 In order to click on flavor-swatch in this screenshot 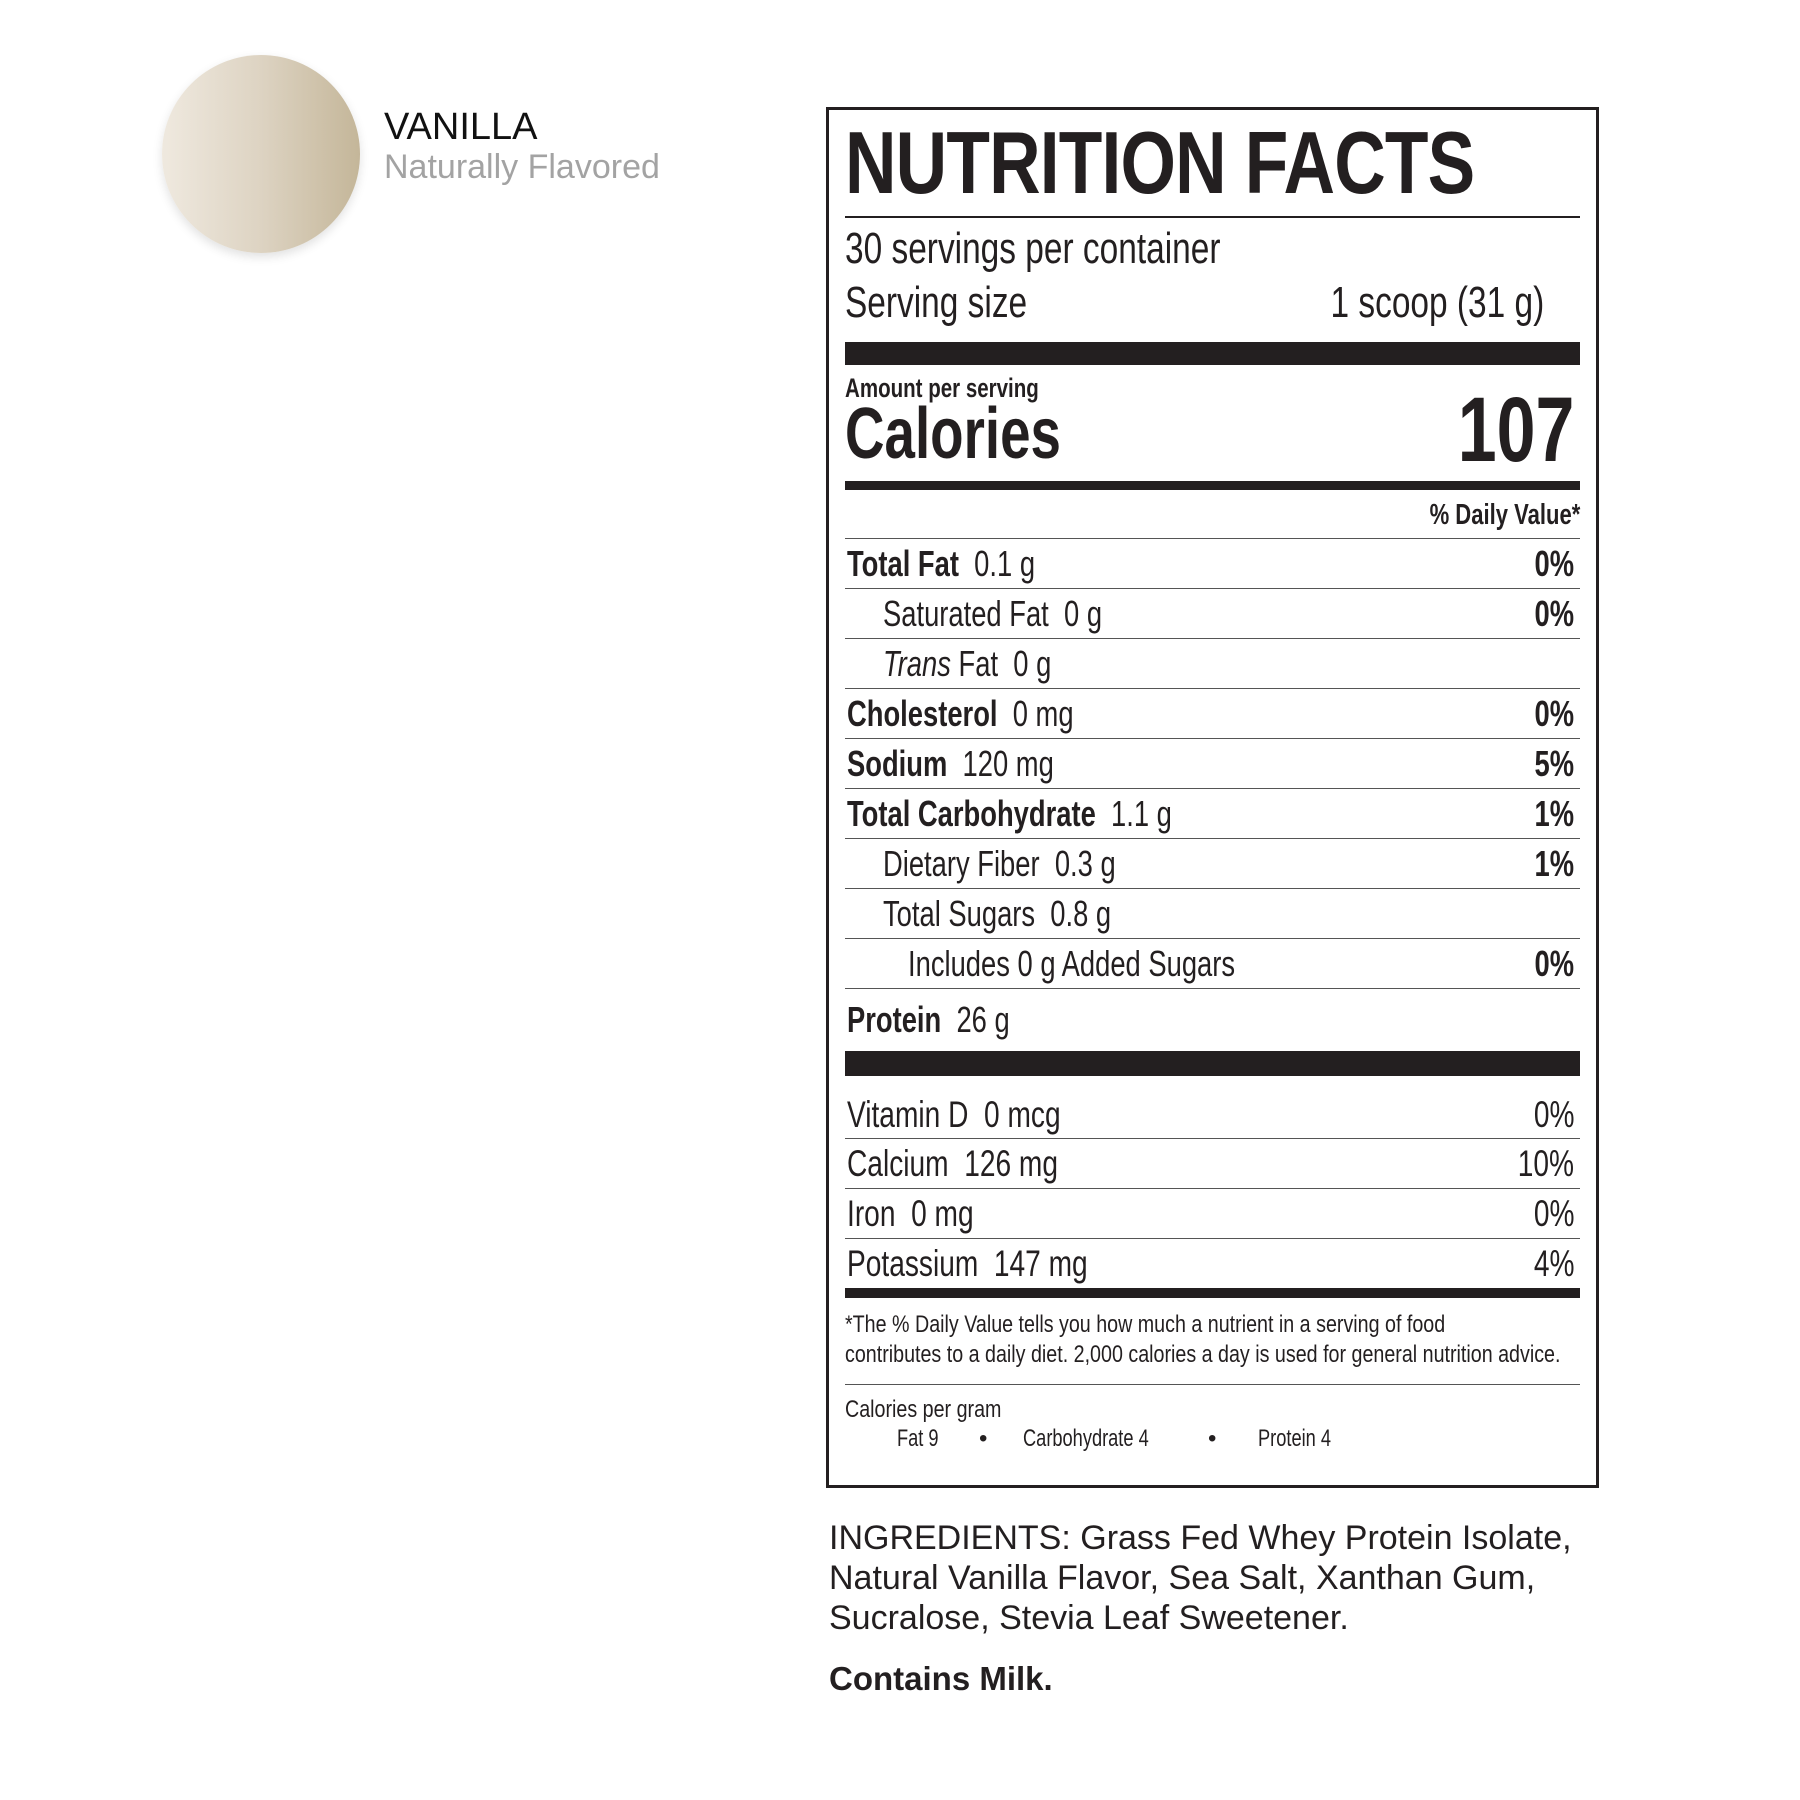, I will do `click(261, 154)`.